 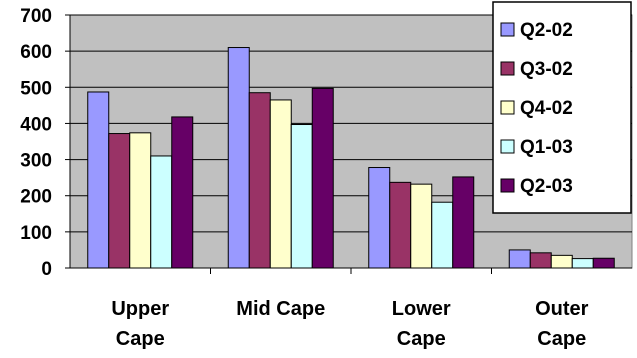 What do you see at coordinates (546, 69) in the screenshot?
I see `legend-label: Q3-02` at bounding box center [546, 69].